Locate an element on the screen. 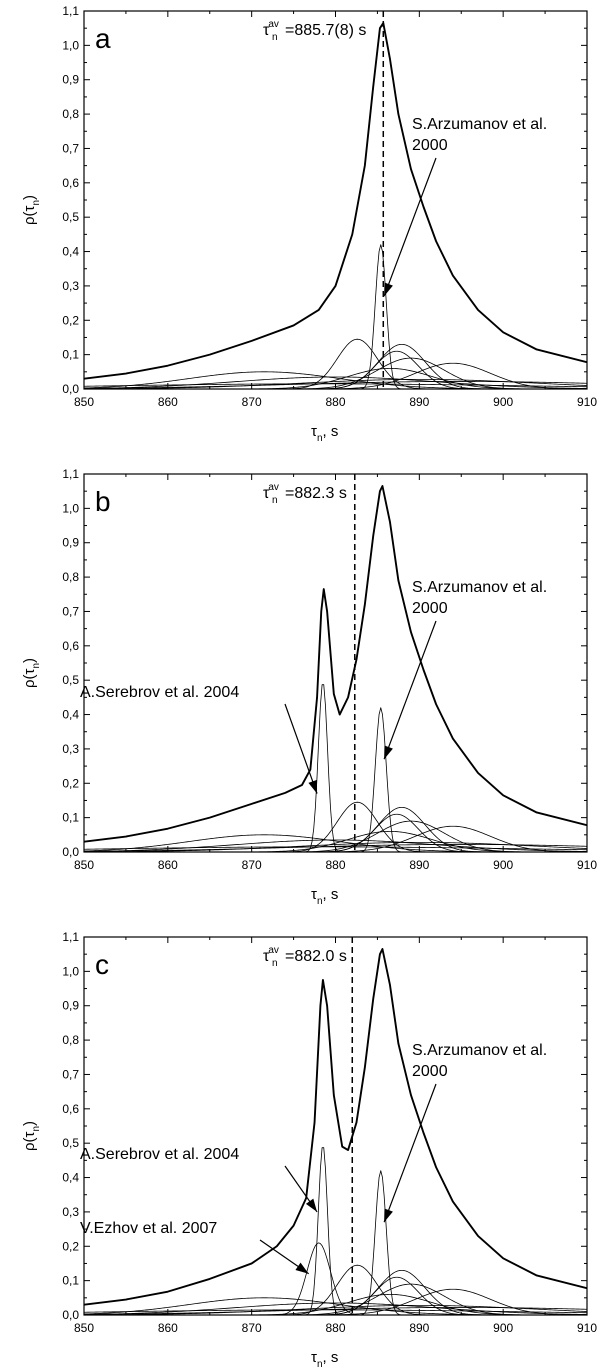 The image size is (612, 1372). y-axis-label: ρ(τn) is located at coordinates (31, 210).